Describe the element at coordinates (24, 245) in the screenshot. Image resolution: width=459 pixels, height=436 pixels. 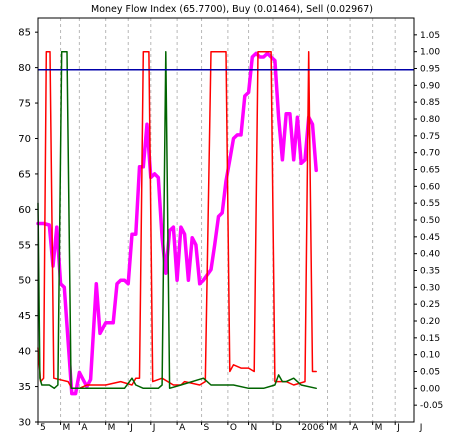
I see `left-tick-label: 55` at that location.